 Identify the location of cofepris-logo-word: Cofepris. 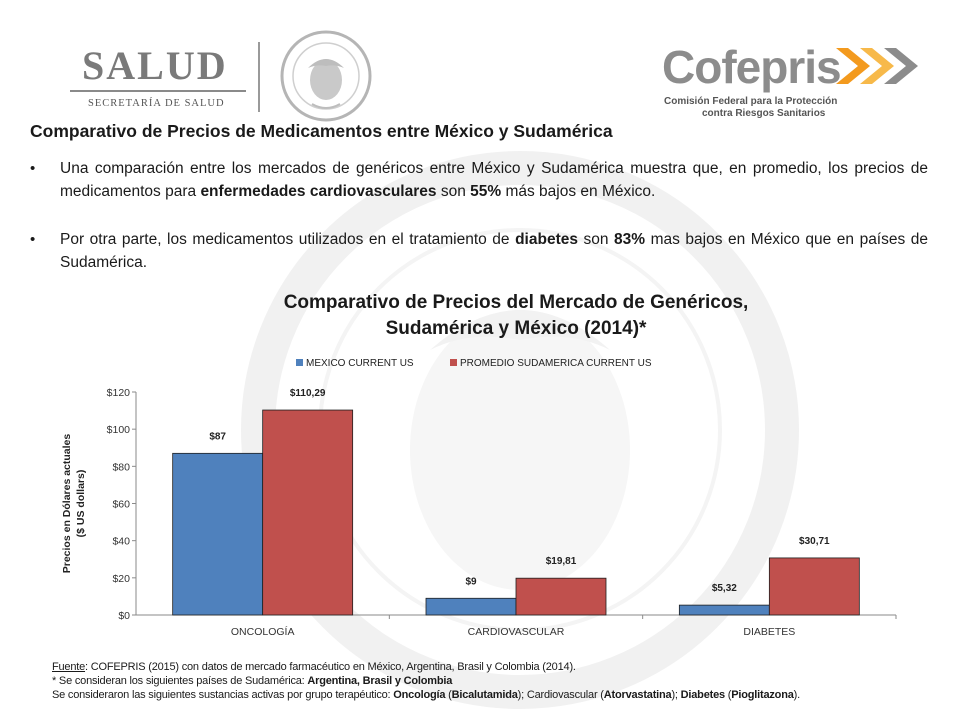
(752, 67).